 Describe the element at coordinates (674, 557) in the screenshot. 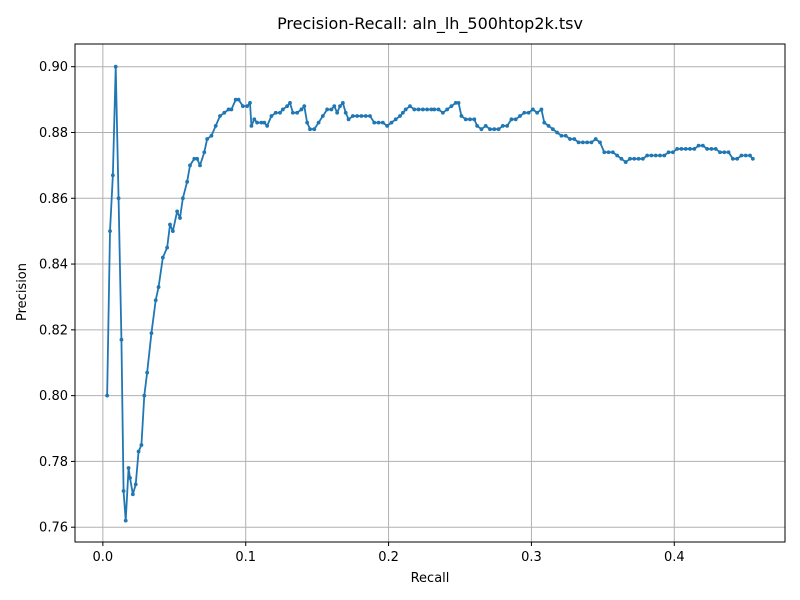

I see `x-tick-label: 0.4` at that location.